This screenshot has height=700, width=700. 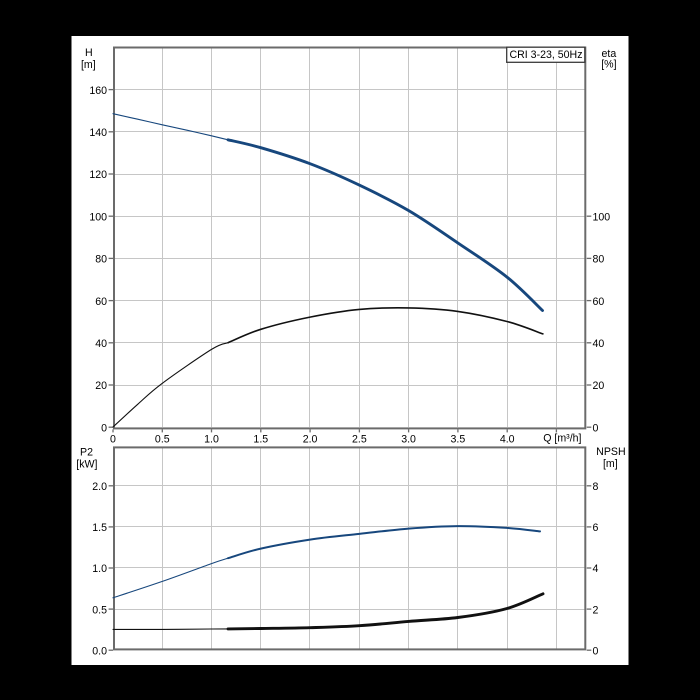 I want to click on svg-text: P2, so click(x=86, y=453).